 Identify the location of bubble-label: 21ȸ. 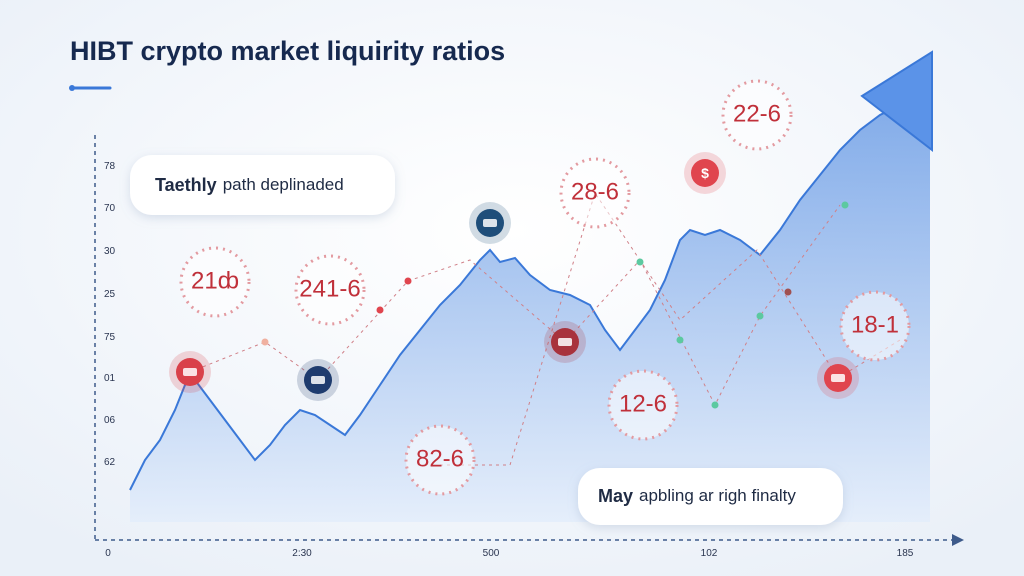
(215, 280).